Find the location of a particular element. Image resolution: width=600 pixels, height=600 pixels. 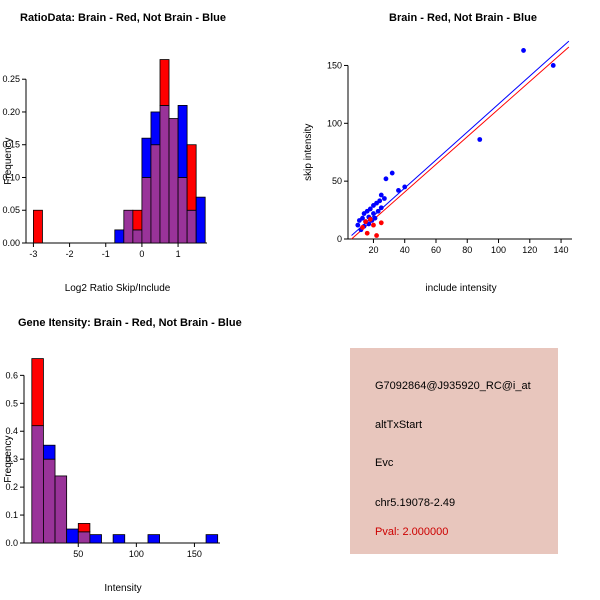

svg-text: 60 is located at coordinates (436, 250).